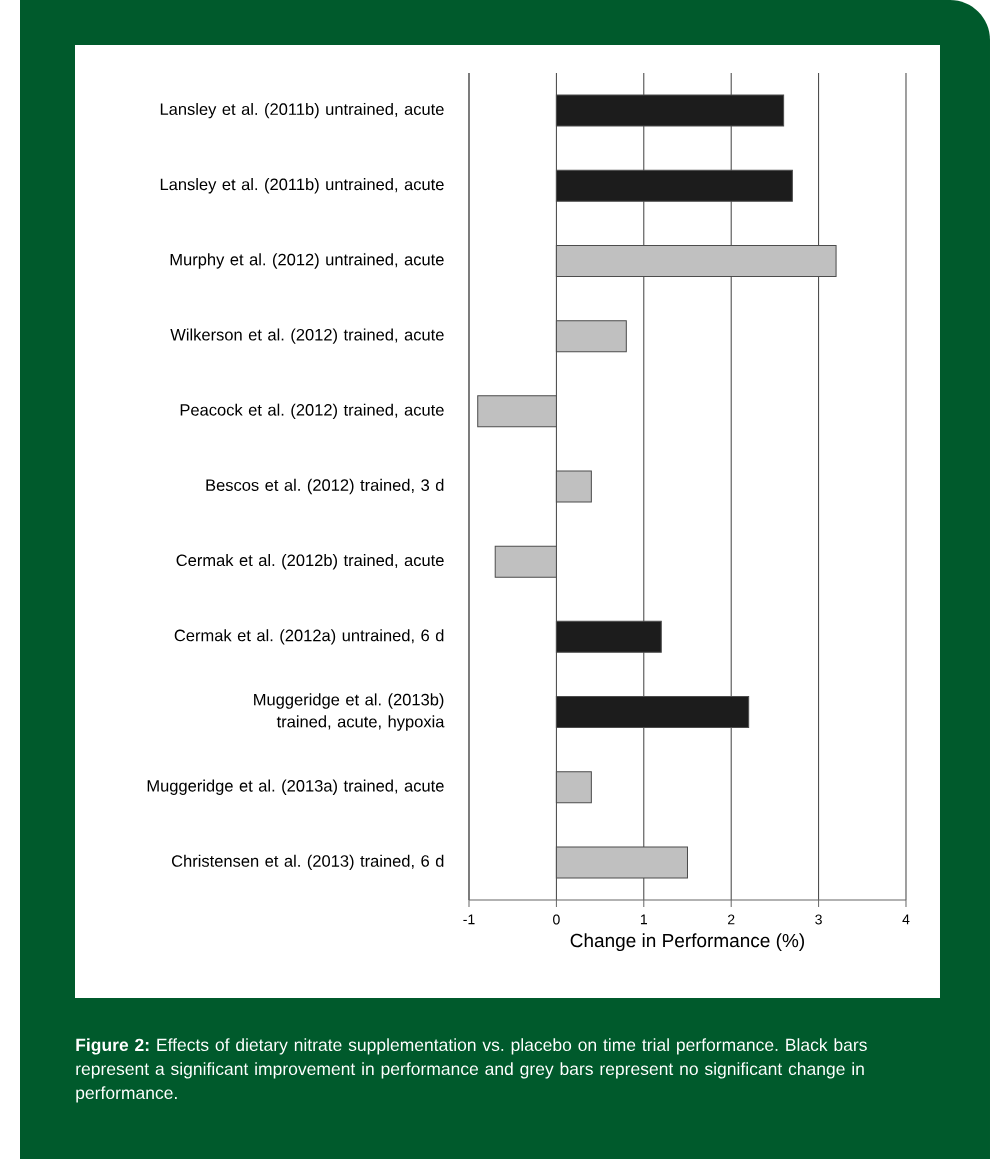 The height and width of the screenshot is (1159, 990). What do you see at coordinates (307, 862) in the screenshot?
I see `y-tick-label: Christensen et al. (2013) trained, 6 d` at bounding box center [307, 862].